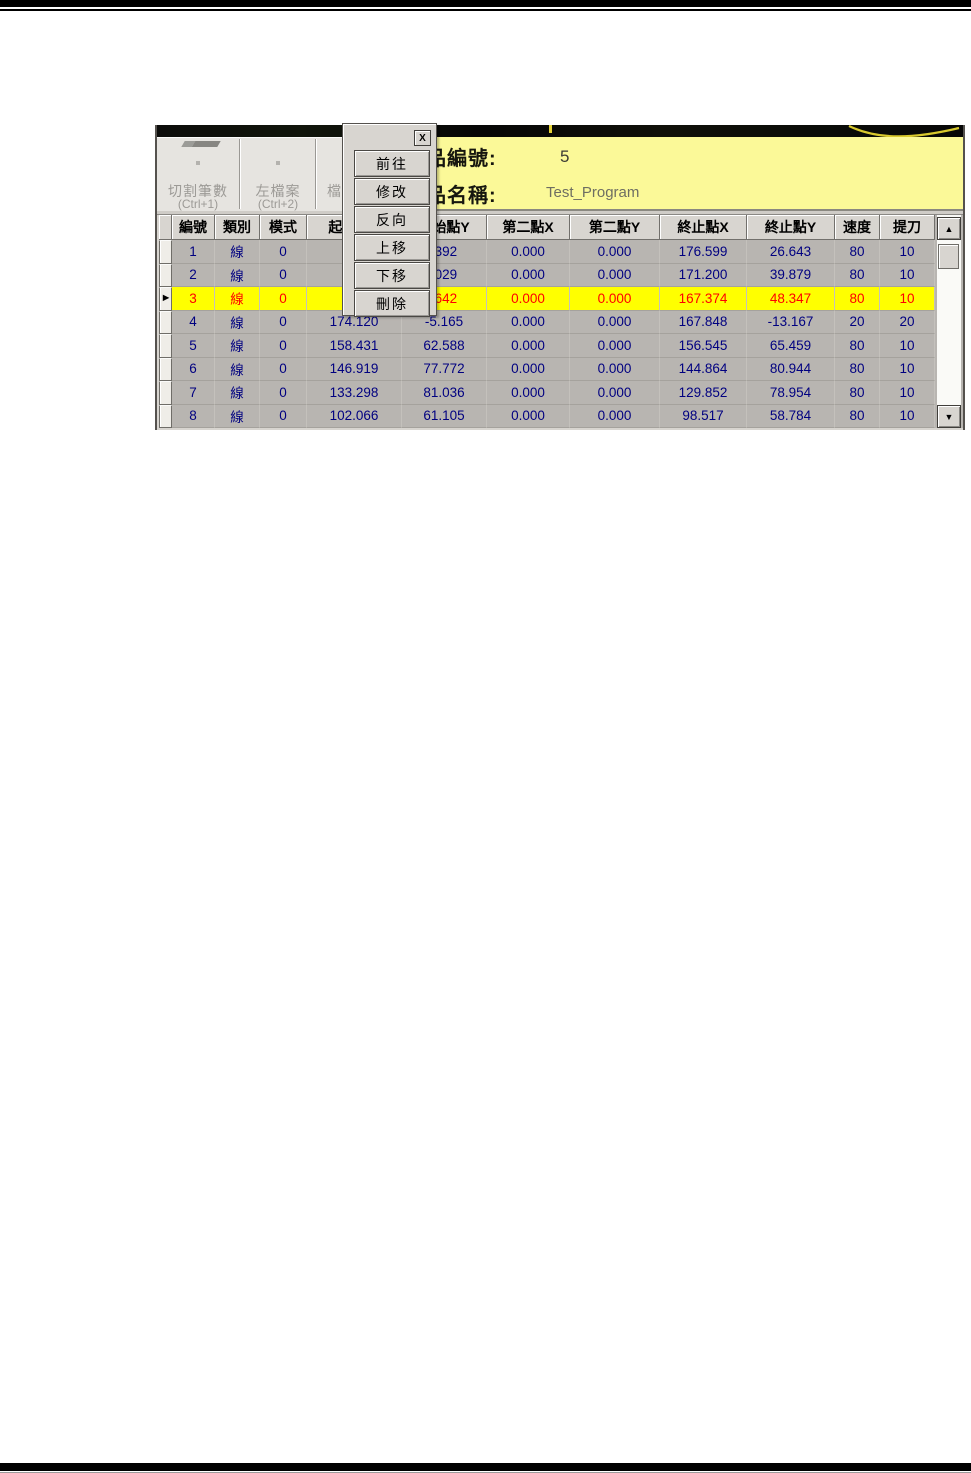 The image size is (971, 1473). Describe the element at coordinates (392, 191) in the screenshot. I see `menu-item-modify: 修改` at that location.